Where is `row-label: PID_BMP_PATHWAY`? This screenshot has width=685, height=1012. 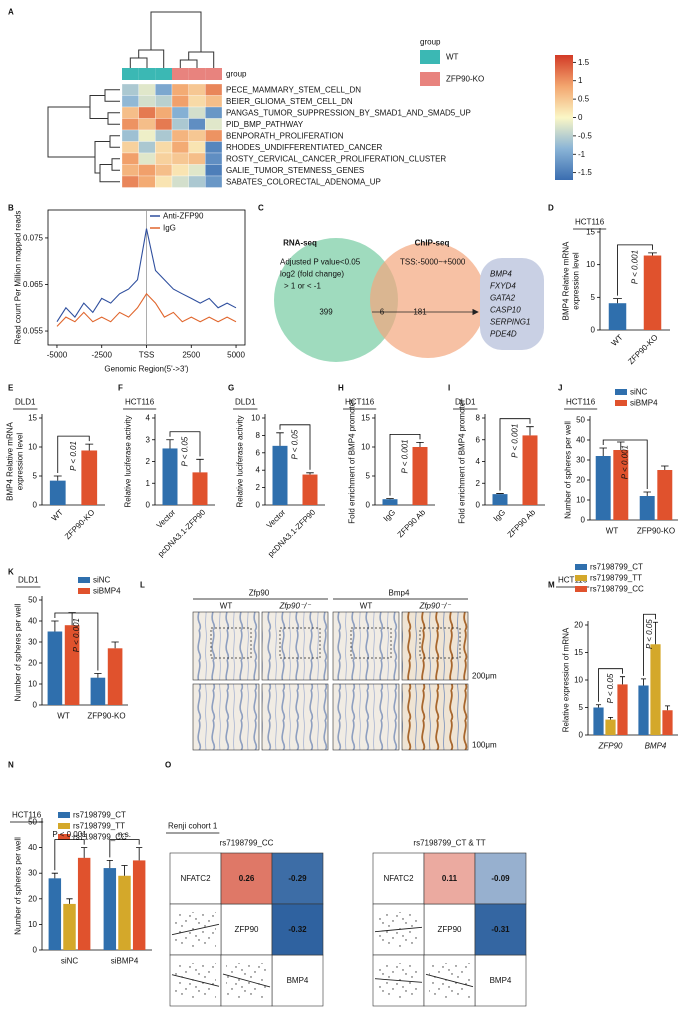
row-label: PID_BMP_PATHWAY is located at coordinates (265, 124).